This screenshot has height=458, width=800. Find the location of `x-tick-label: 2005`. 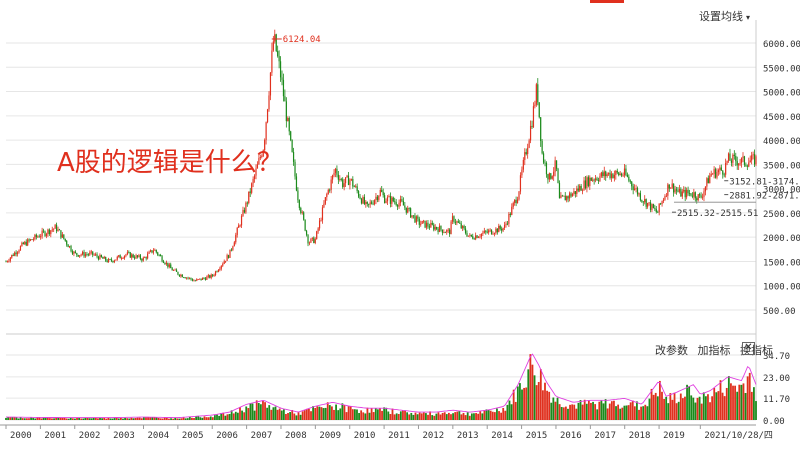

x-tick-label: 2005 is located at coordinates (193, 436).